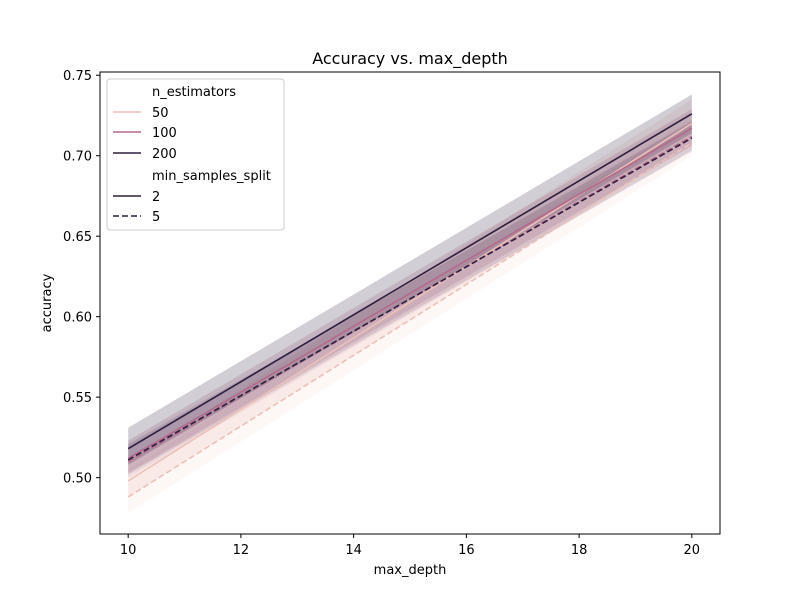 Image resolution: width=800 pixels, height=600 pixels. What do you see at coordinates (692, 550) in the screenshot?
I see `x-tick-label: 20` at bounding box center [692, 550].